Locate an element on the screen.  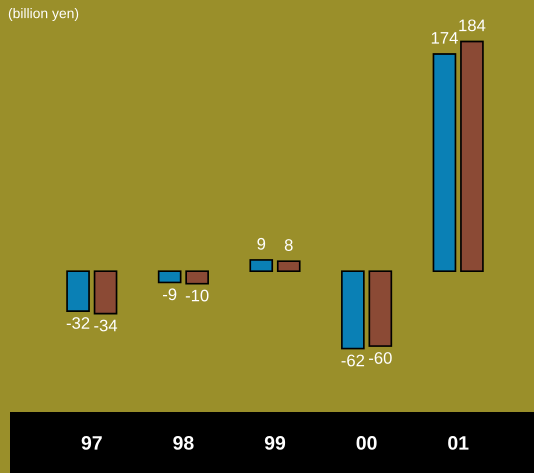
data-label: -62 is located at coordinates (353, 360).